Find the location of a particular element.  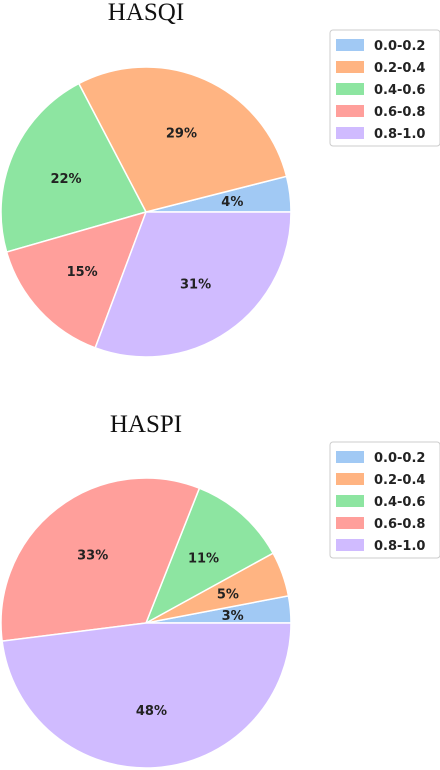

slice-percent-label: 31% is located at coordinates (195, 284).